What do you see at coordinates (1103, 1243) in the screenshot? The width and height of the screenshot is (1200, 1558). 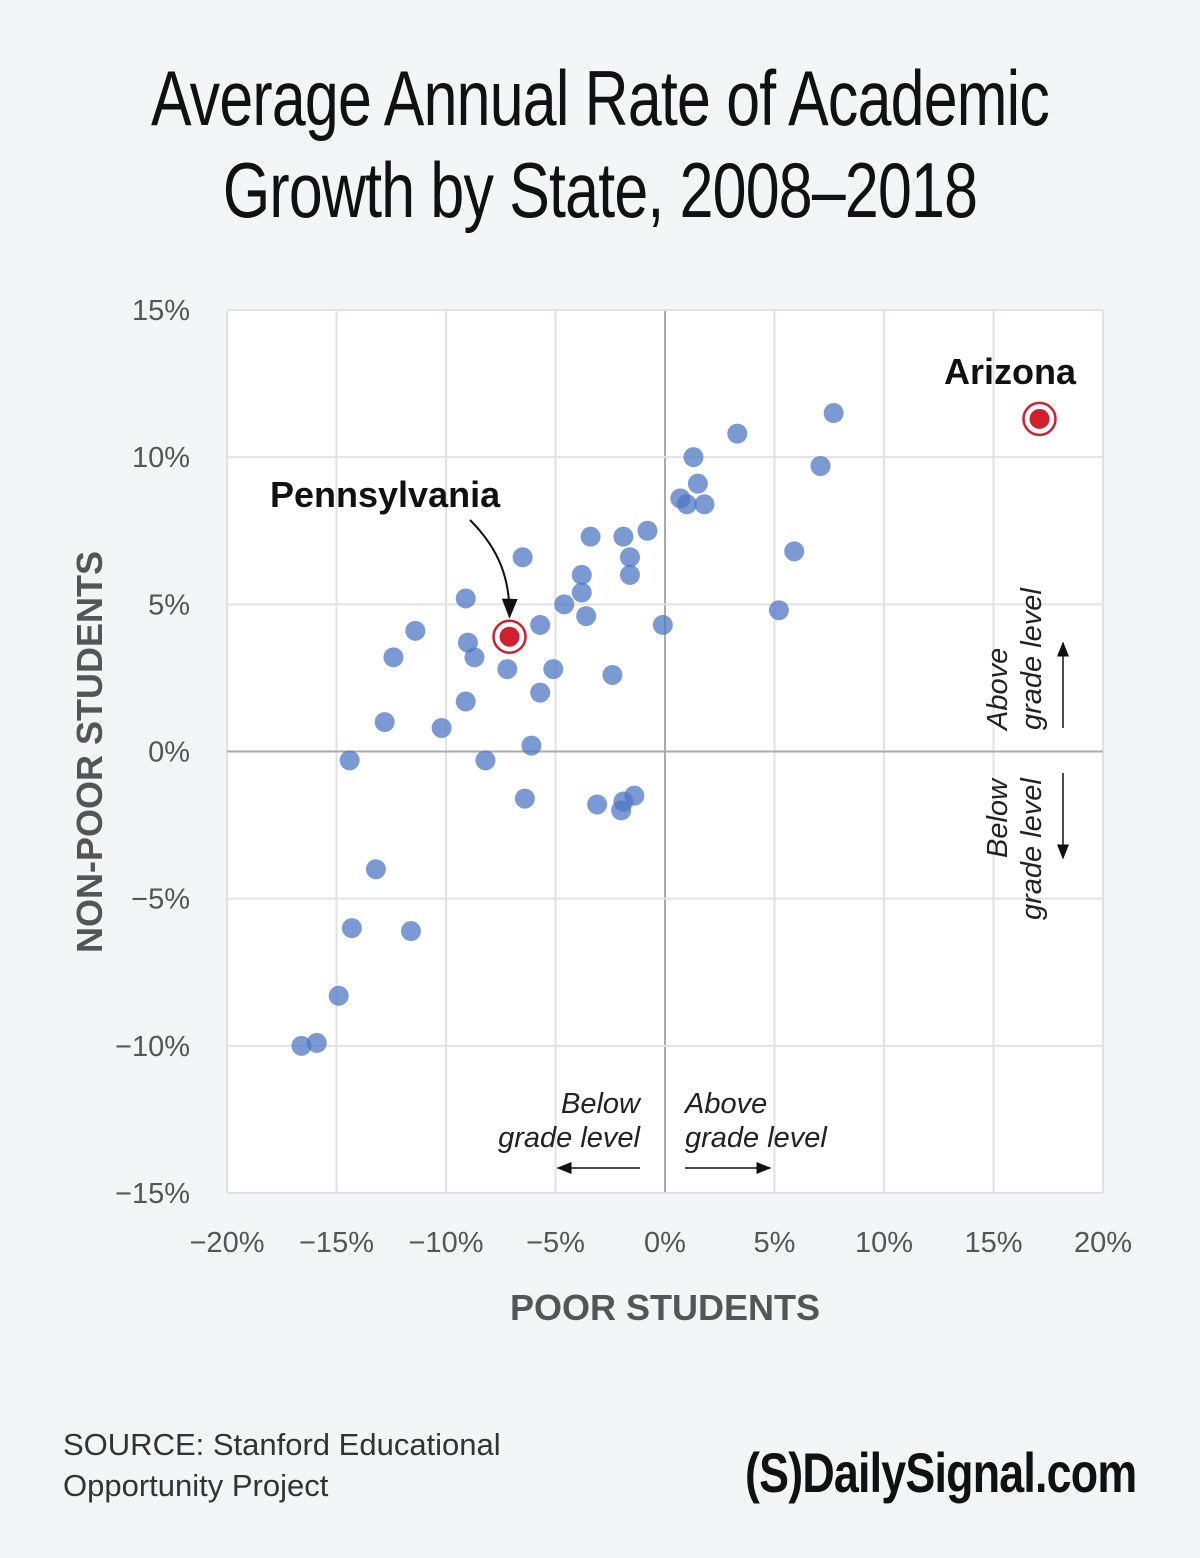 I see `x-tick-label: 20%` at bounding box center [1103, 1243].